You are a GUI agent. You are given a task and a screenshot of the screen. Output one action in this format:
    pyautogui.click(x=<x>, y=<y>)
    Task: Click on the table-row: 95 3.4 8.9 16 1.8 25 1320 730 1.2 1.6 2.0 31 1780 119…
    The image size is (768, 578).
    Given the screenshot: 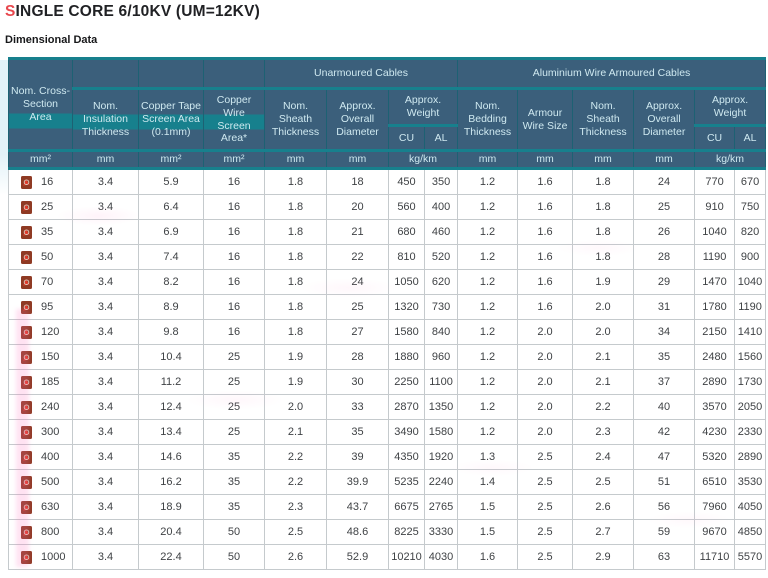 What is the action you would take?
    pyautogui.click(x=387, y=307)
    